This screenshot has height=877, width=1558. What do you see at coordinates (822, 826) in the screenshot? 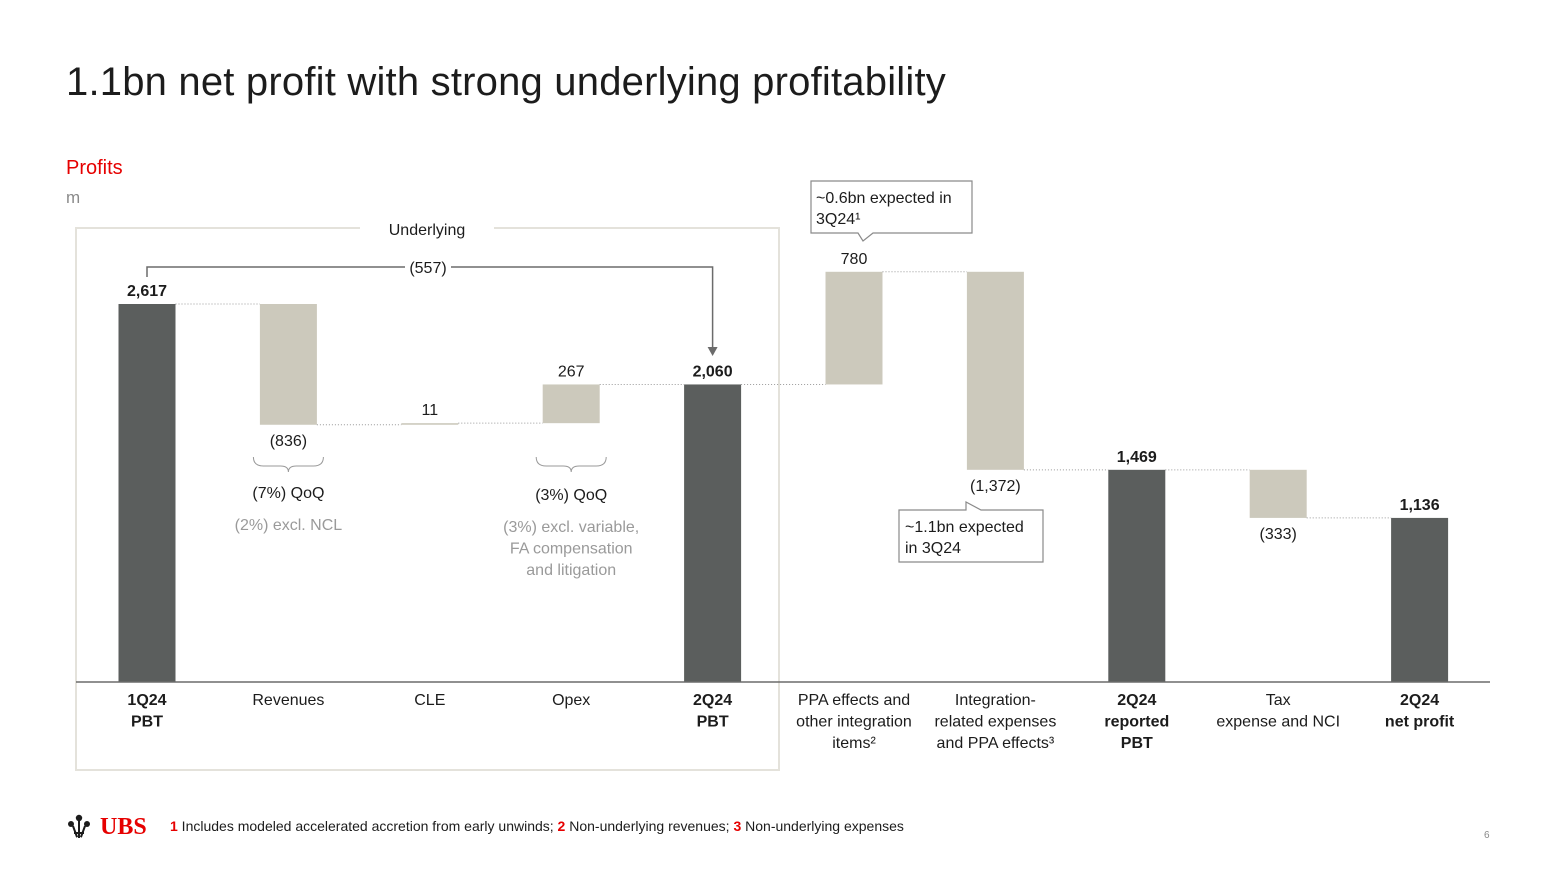
I see `footnote-3-text: Non-underlying expenses` at bounding box center [822, 826].